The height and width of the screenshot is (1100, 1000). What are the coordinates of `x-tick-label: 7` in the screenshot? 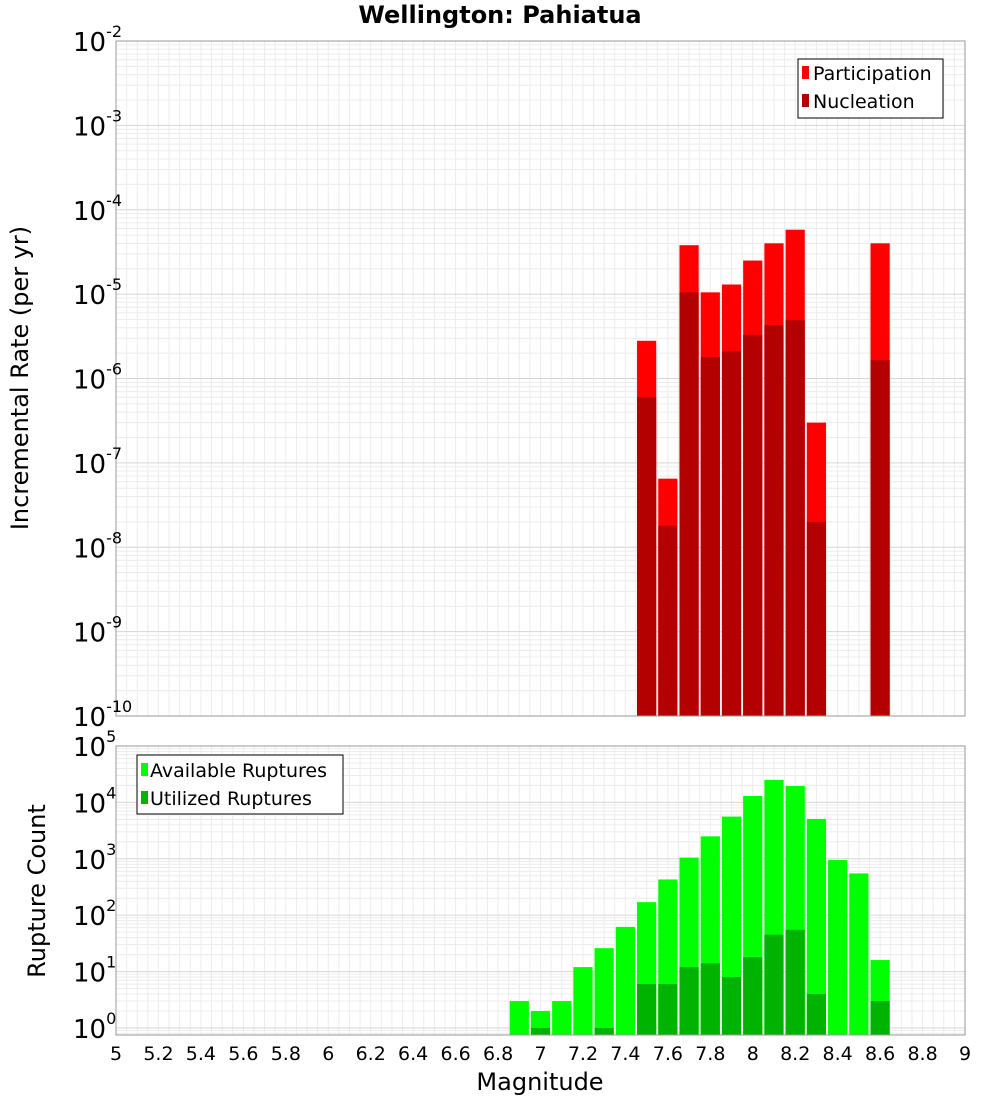 It's located at (540, 1054).